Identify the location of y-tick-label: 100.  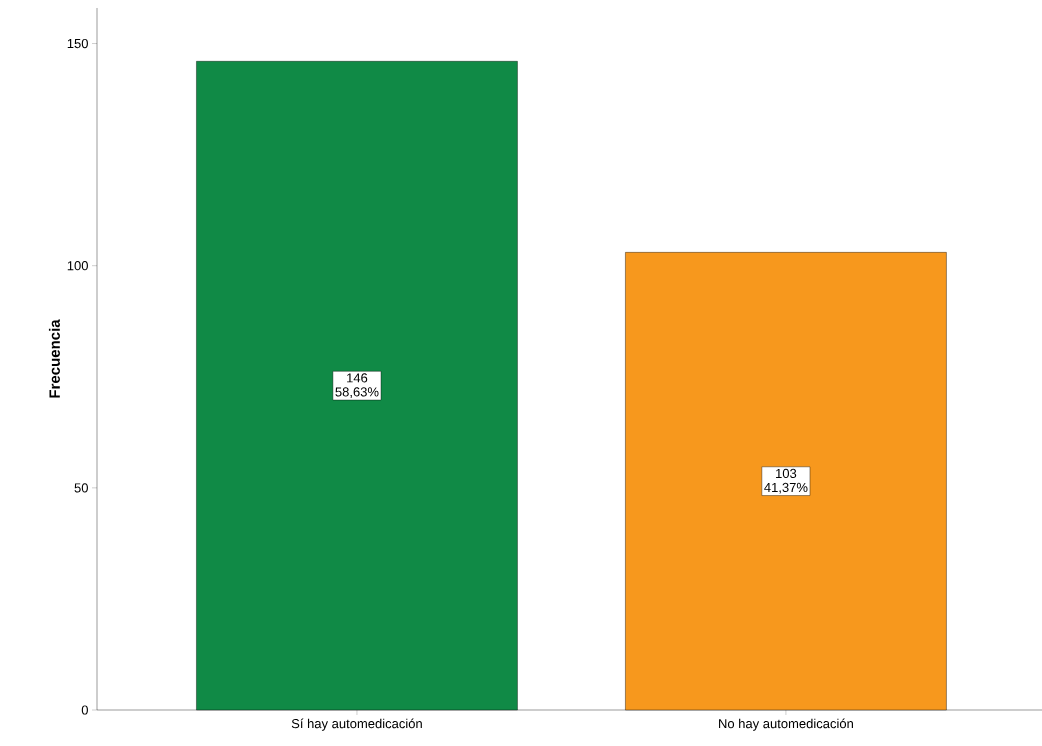
(77, 266).